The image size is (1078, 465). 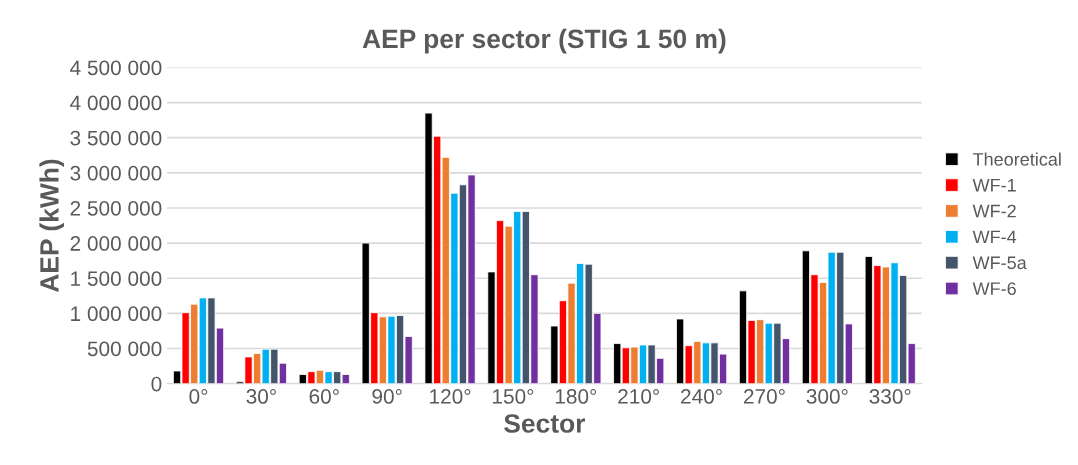 I want to click on x-tick-label: 60°, so click(x=324, y=396).